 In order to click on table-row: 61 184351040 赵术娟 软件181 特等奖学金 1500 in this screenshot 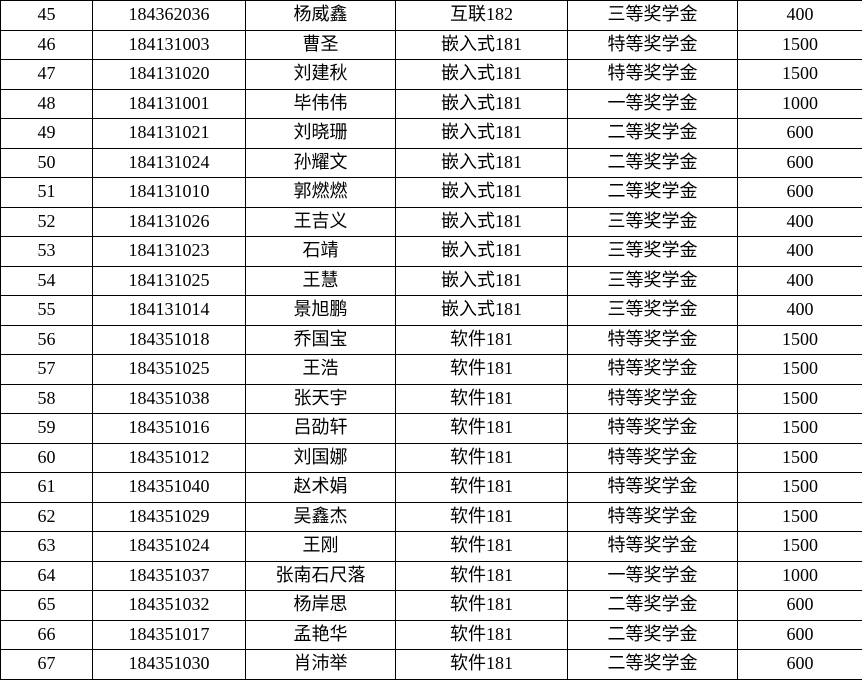, I will do `click(431, 487)`.